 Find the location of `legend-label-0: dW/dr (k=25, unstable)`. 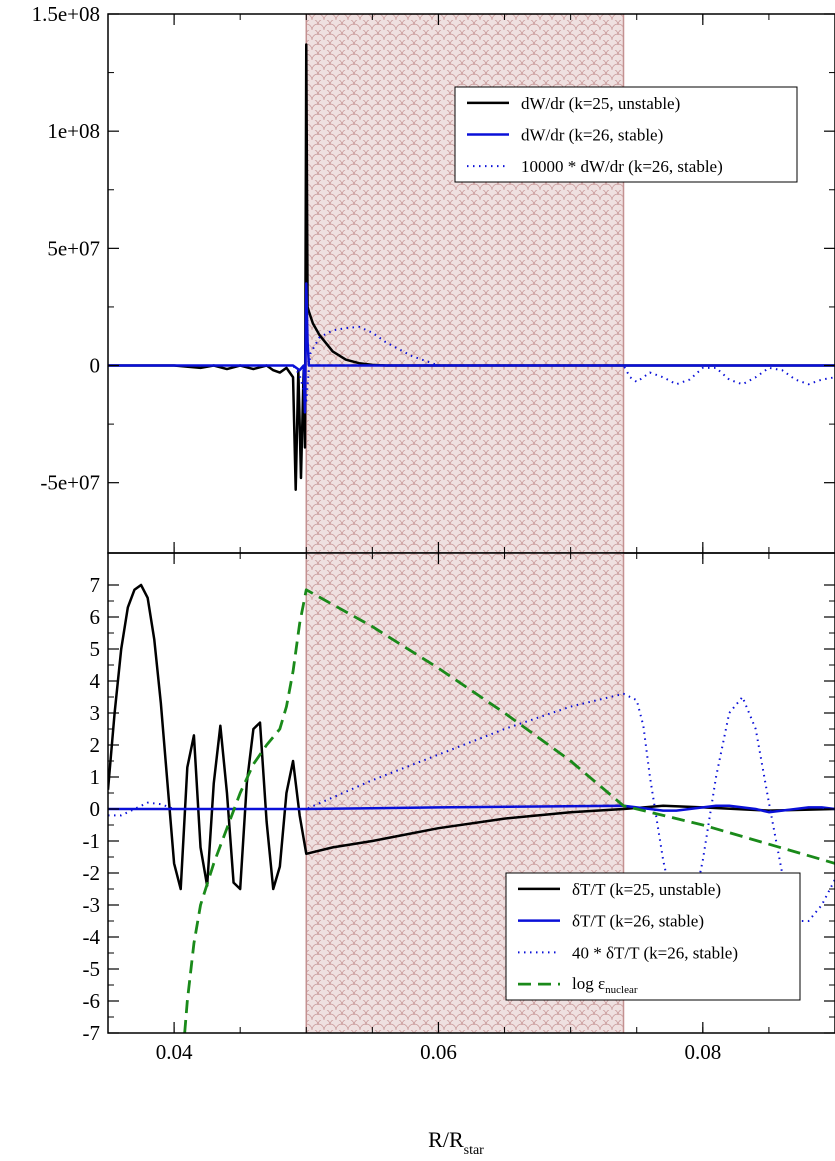

legend-label-0: dW/dr (k=25, unstable) is located at coordinates (600, 103).